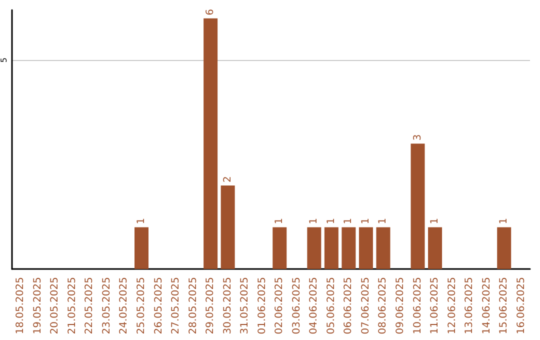 The width and height of the screenshot is (540, 340). I want to click on x-tick-label: 02.06.2025, so click(280, 305).